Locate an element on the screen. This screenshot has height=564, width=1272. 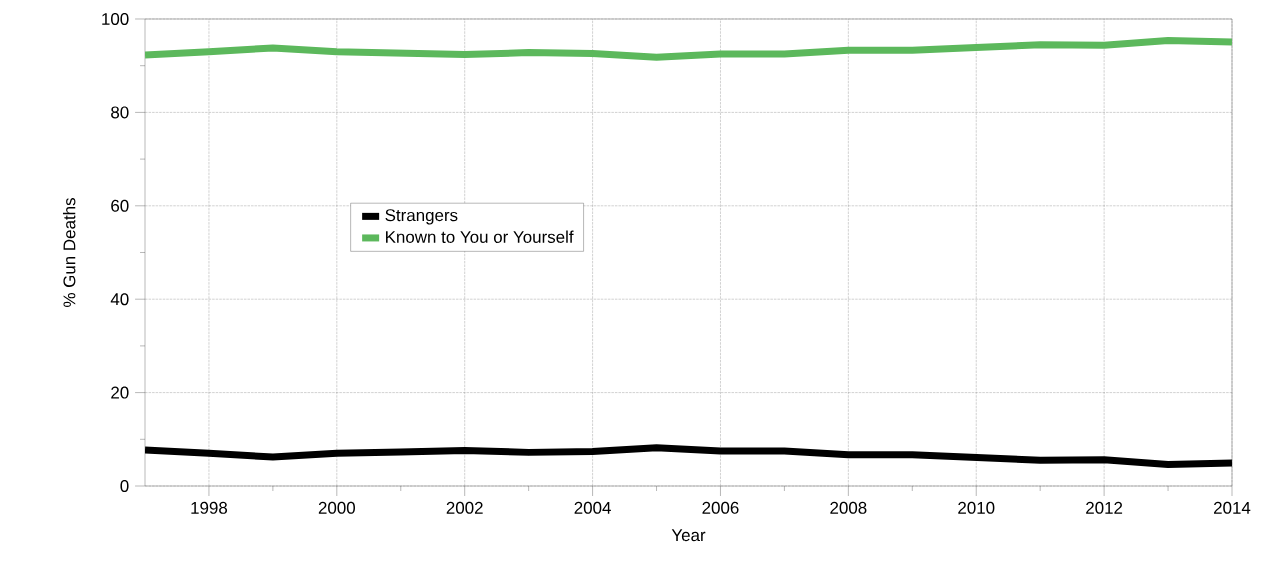
y-tick-label: 20 is located at coordinates (120, 392).